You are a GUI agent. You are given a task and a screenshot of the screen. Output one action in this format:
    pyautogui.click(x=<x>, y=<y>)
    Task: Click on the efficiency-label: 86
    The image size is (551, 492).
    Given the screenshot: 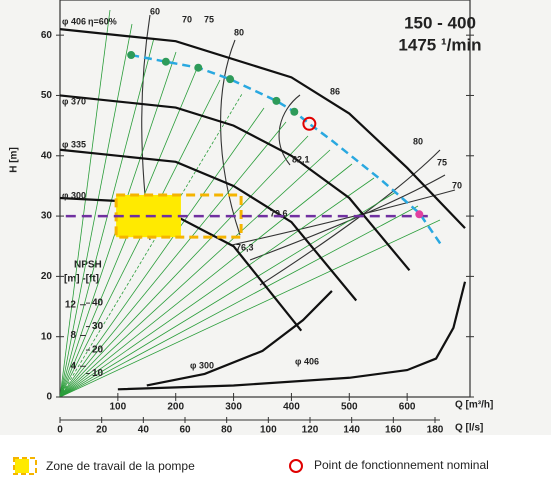 What is the action you would take?
    pyautogui.click(x=335, y=91)
    